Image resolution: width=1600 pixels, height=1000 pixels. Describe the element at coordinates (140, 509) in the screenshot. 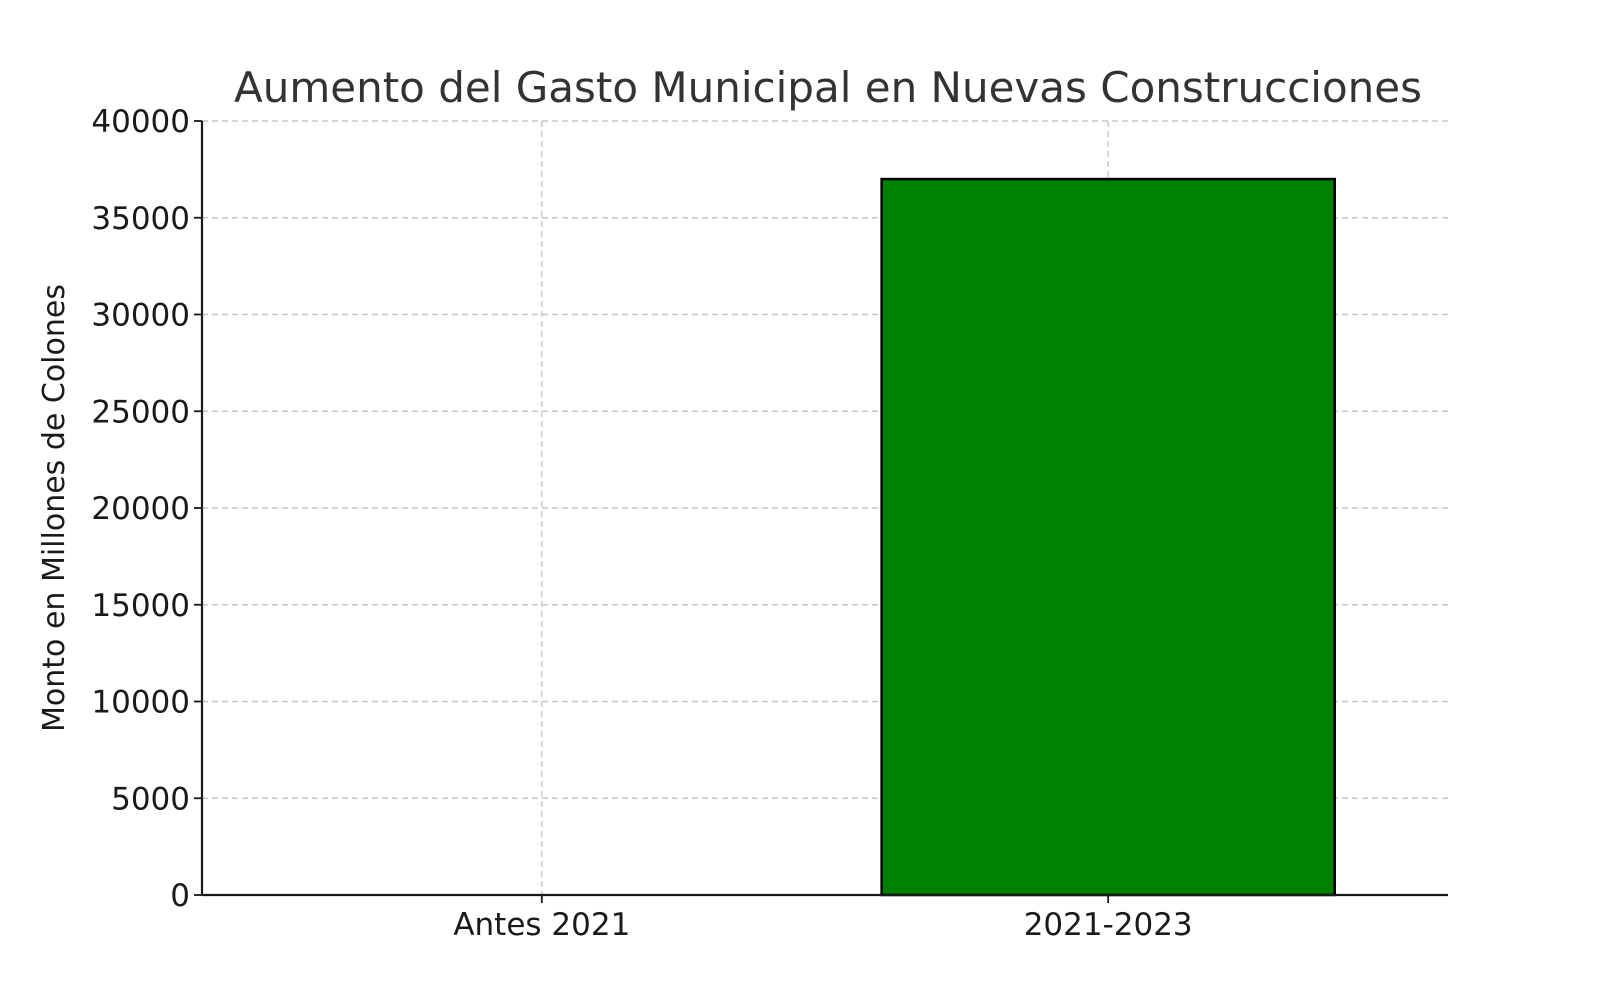

I see `y-tick-label: 20000` at that location.